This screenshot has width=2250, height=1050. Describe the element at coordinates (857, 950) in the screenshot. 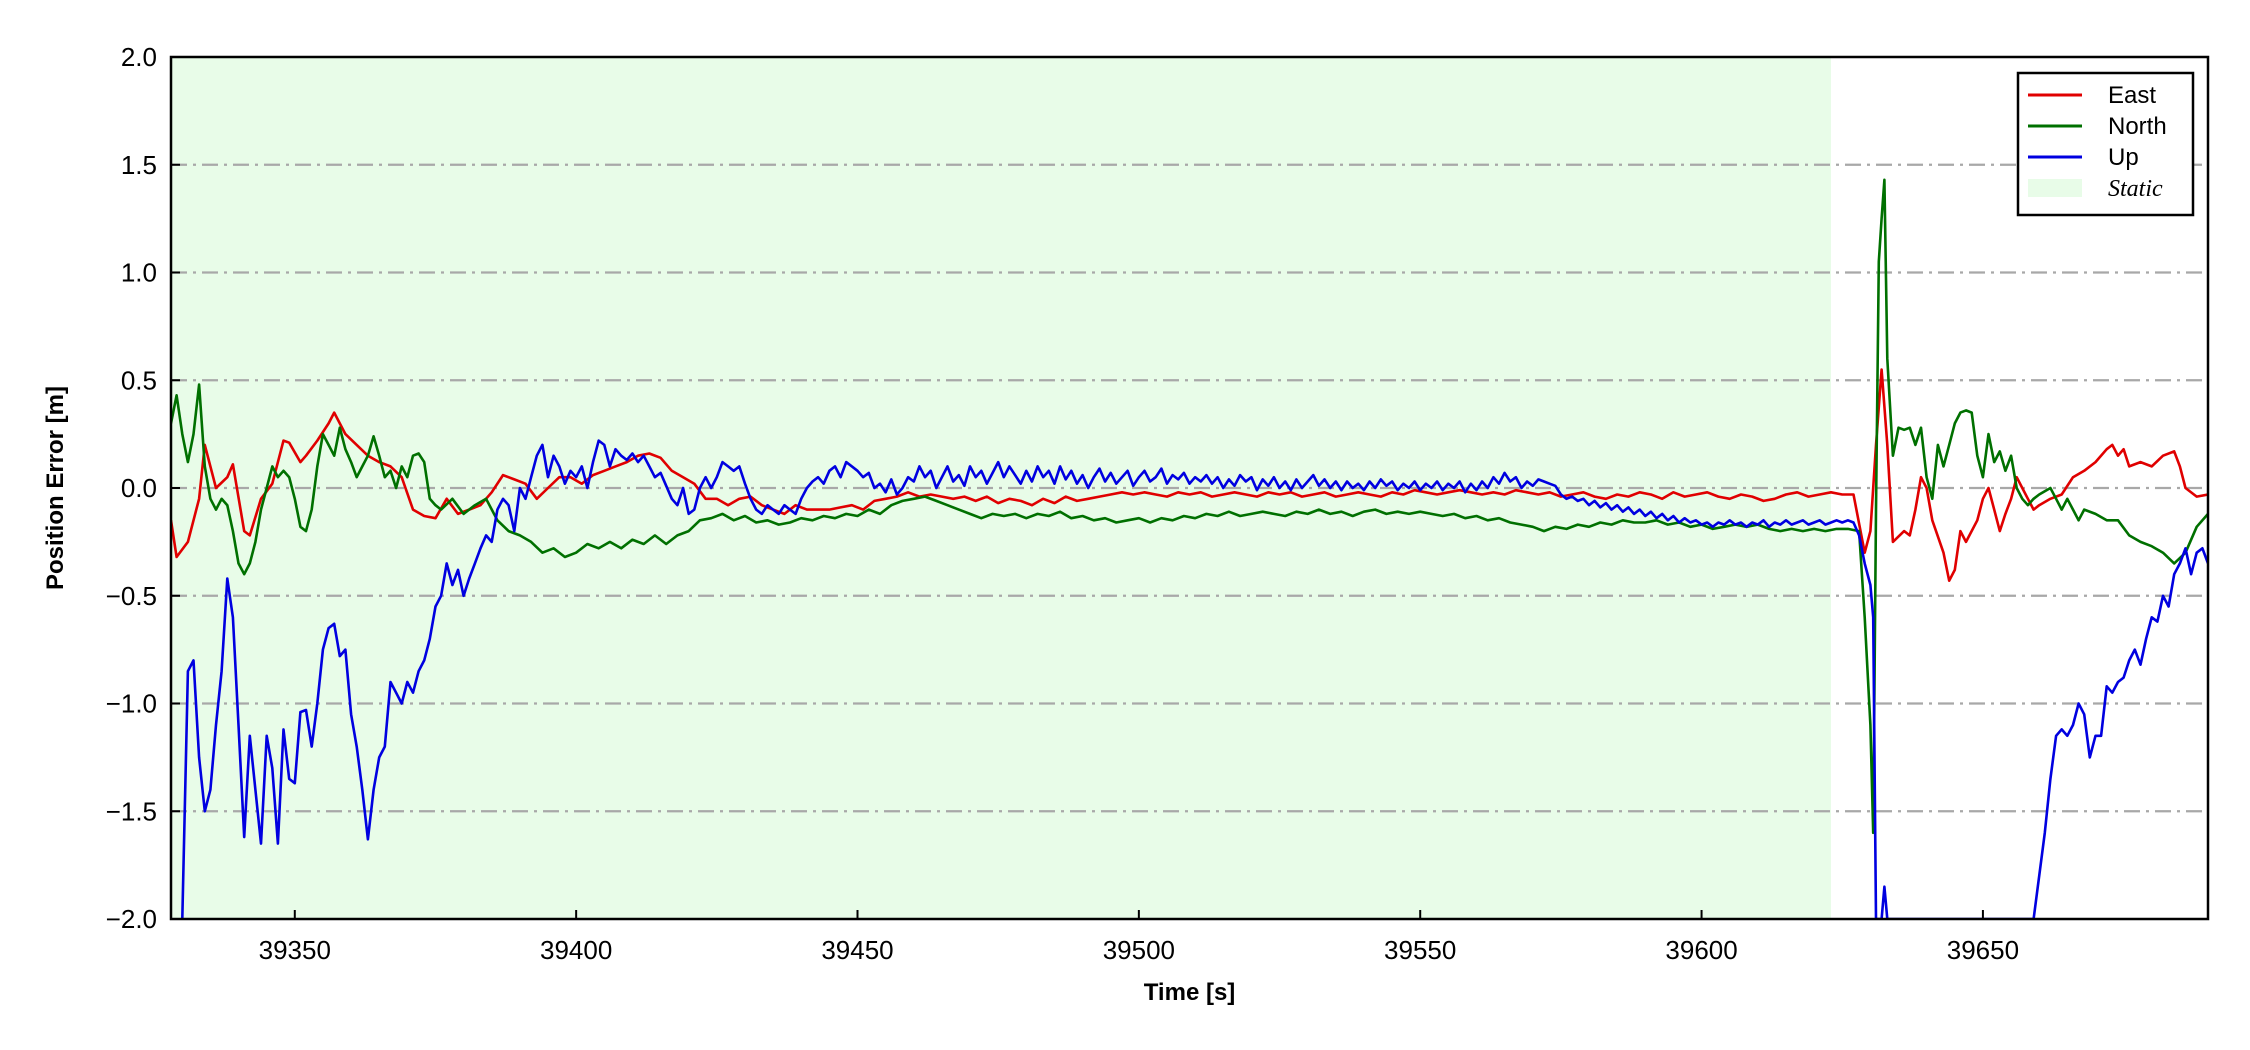

I see `x-tick-label: 39450` at that location.